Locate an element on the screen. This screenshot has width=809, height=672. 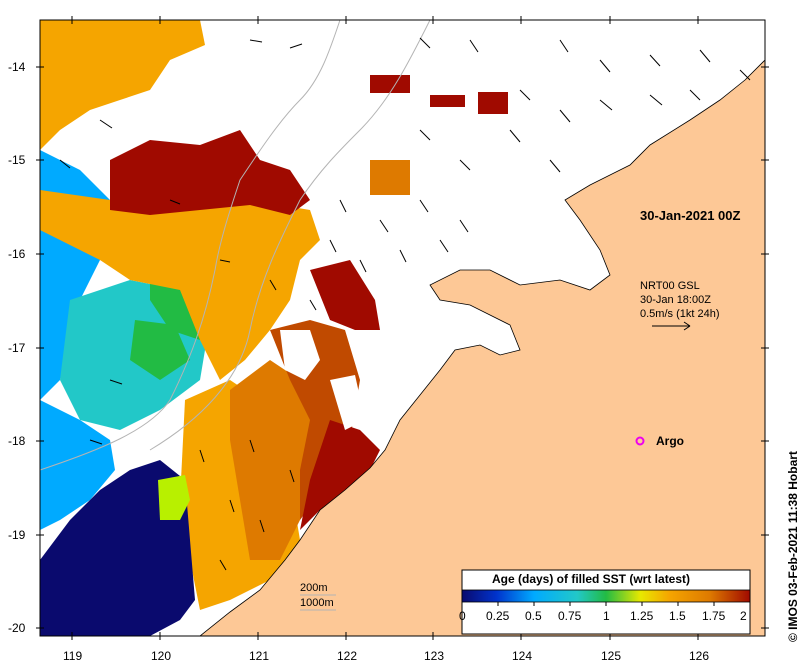
colorbar-tick-label: 1.5 is located at coordinates (677, 616).